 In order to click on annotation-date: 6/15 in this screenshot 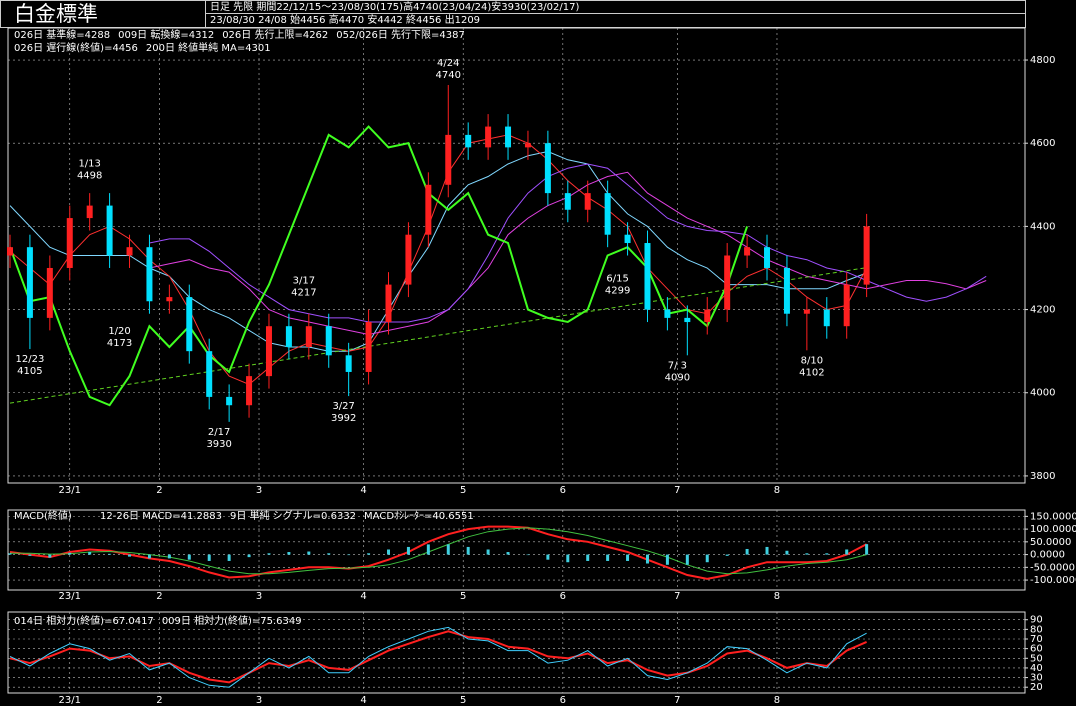, I will do `click(617, 278)`.